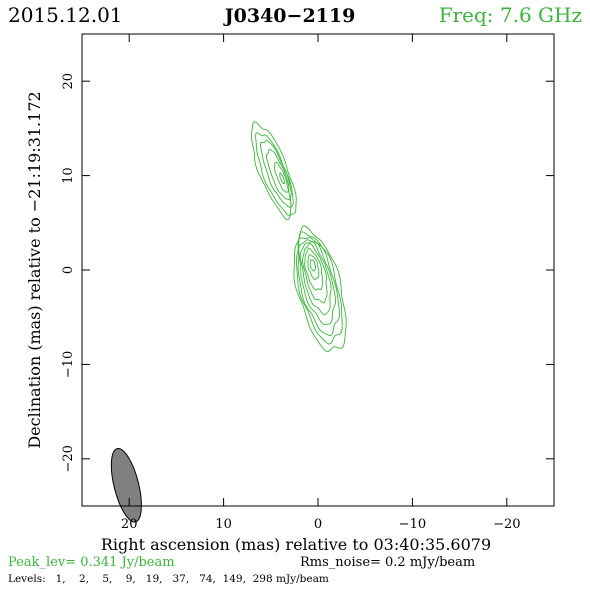 The height and width of the screenshot is (590, 590). I want to click on y-tick-label-0: 20, so click(68, 81).